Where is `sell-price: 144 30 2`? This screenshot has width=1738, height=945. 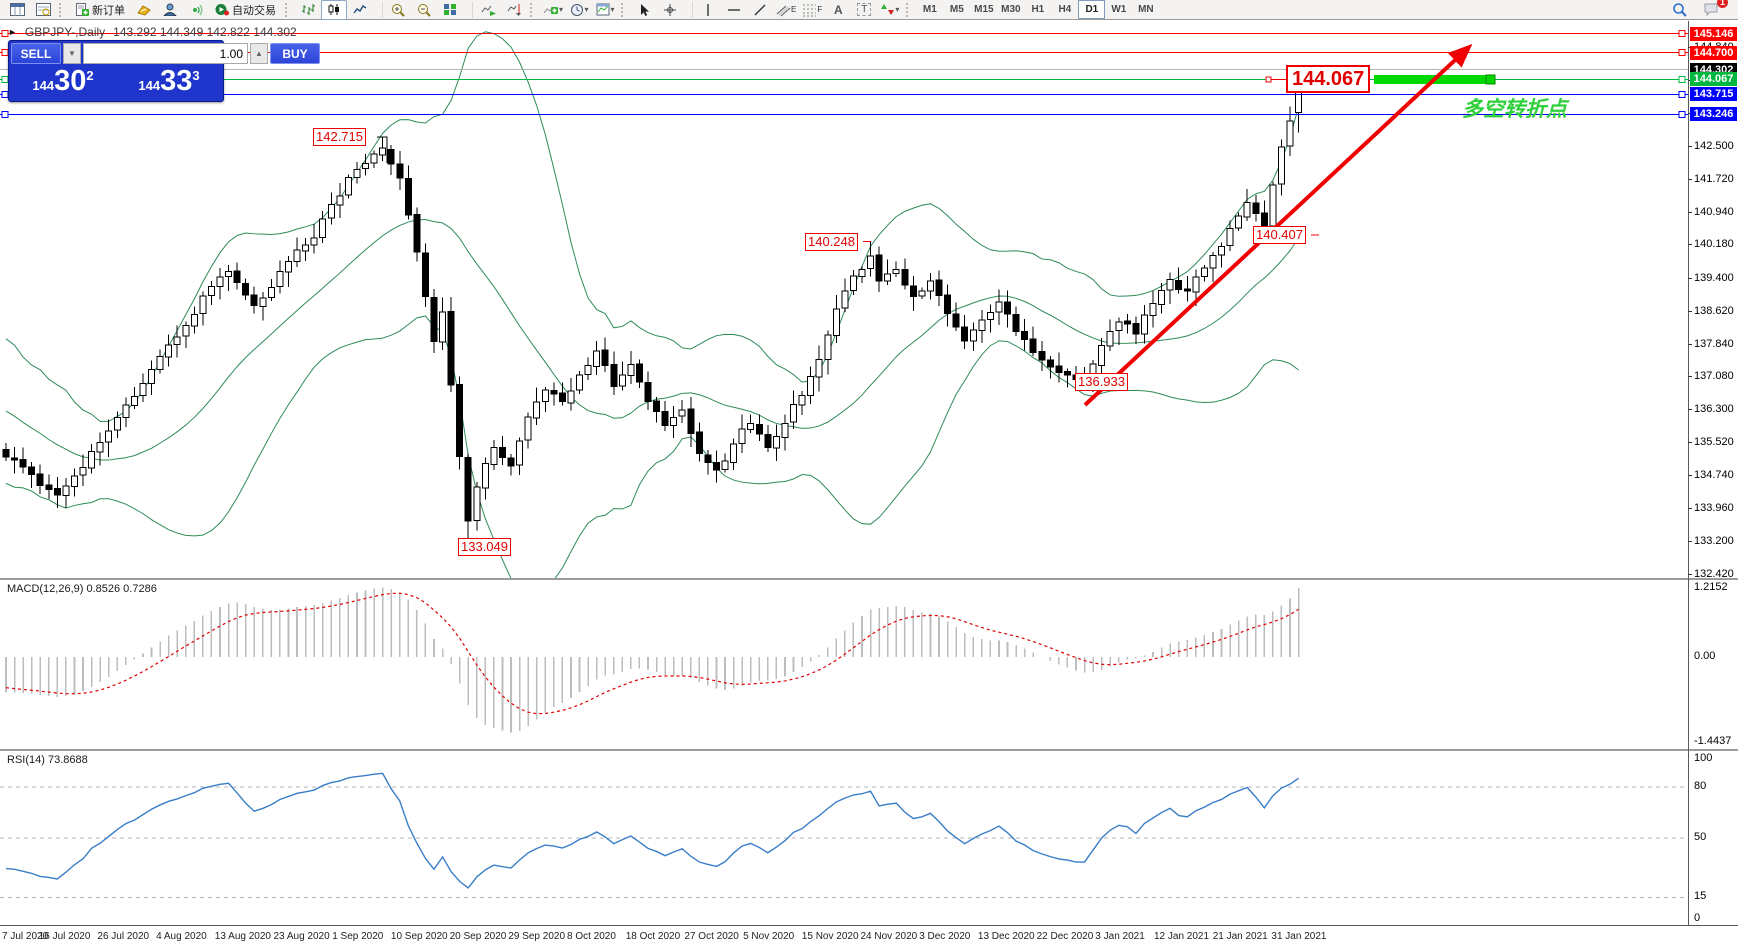
sell-price: 144 30 2 is located at coordinates (63, 82).